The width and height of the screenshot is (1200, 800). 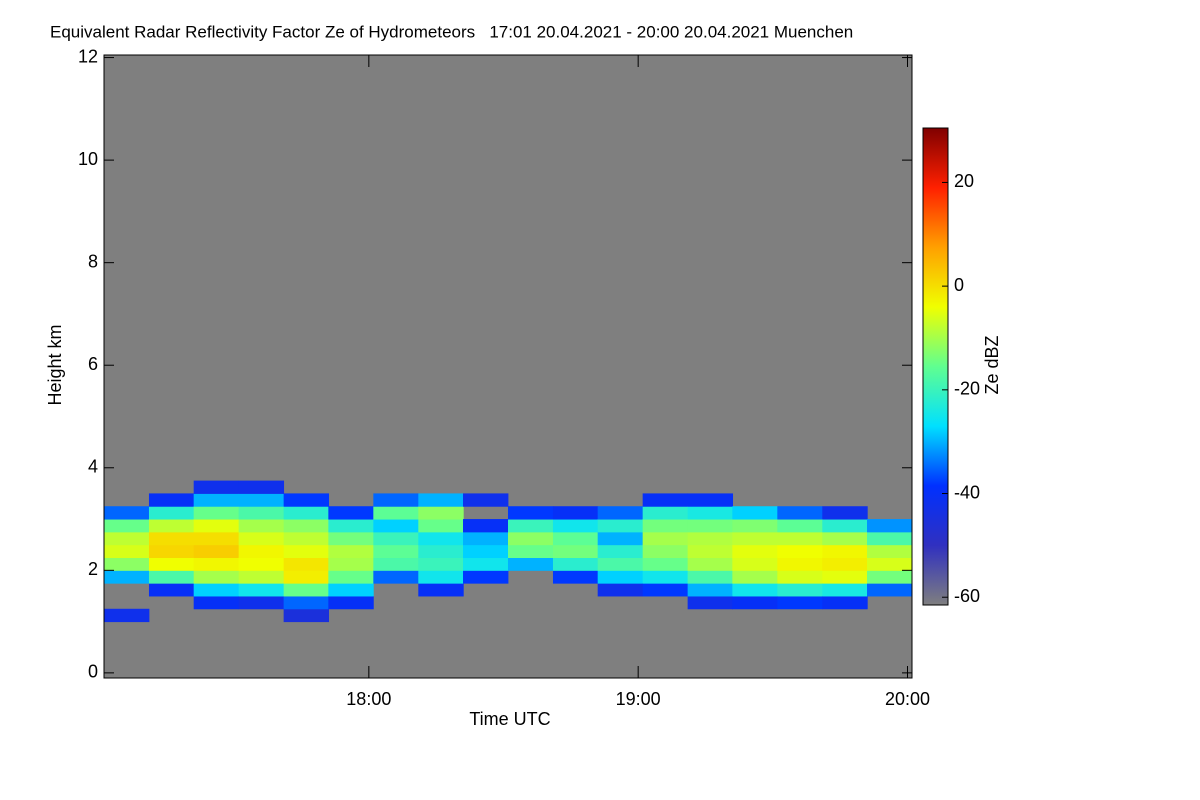 What do you see at coordinates (55, 364) in the screenshot?
I see `y-axis-label: Height km` at bounding box center [55, 364].